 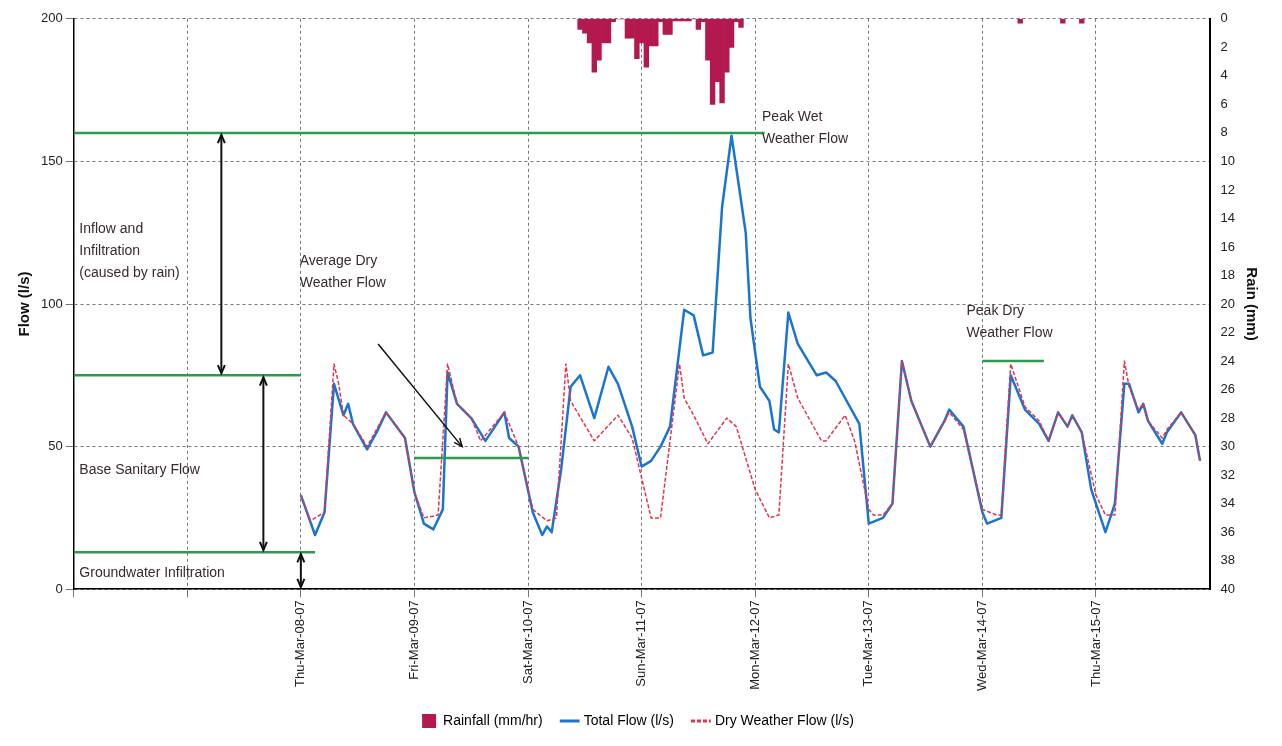 What do you see at coordinates (1228, 360) in the screenshot?
I see `y2-tick-label: 24` at bounding box center [1228, 360].